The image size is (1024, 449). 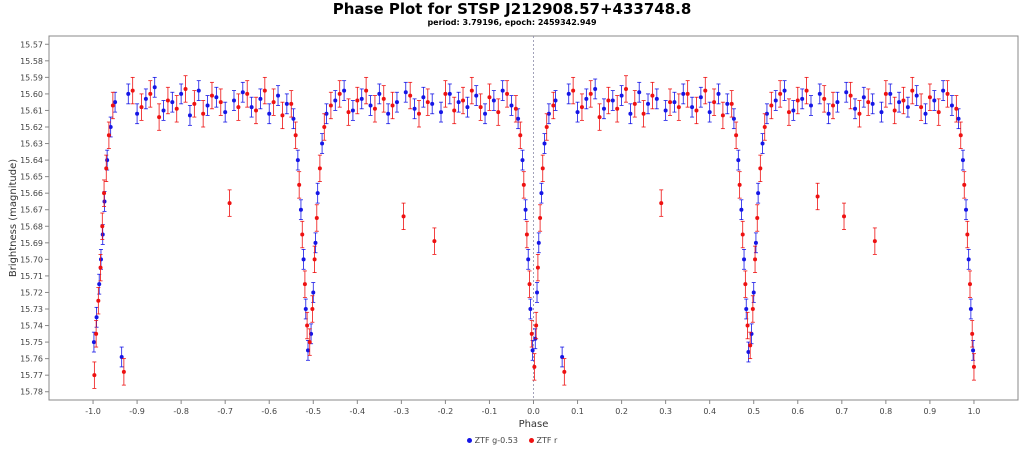 What do you see at coordinates (621, 411) in the screenshot?
I see `x-tick-label: 0.2` at bounding box center [621, 411].